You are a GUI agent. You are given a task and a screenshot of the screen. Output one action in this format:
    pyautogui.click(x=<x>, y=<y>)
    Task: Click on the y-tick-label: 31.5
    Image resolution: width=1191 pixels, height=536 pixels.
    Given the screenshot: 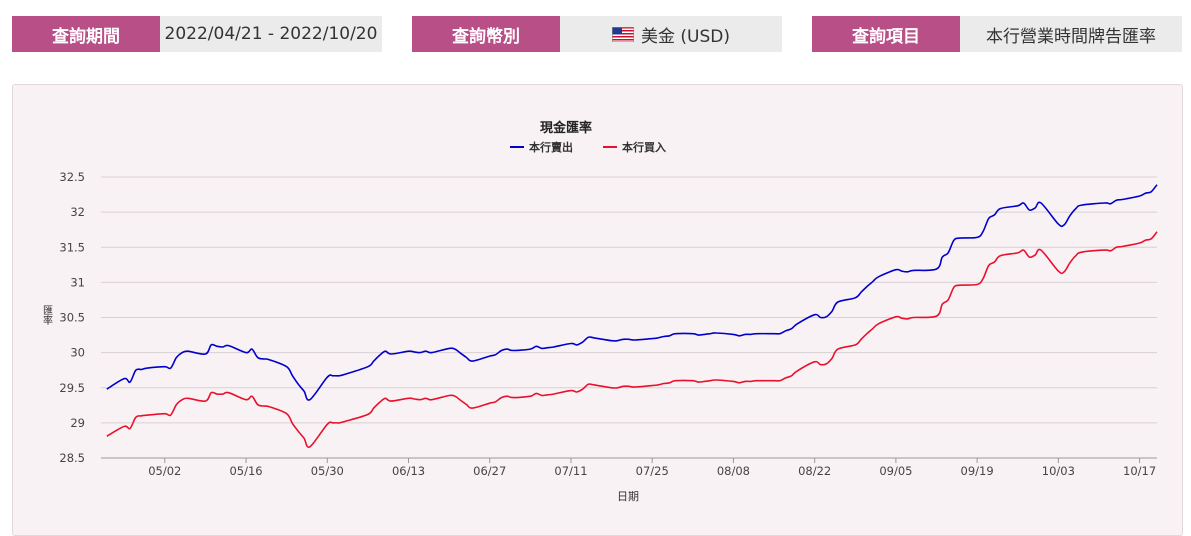 What is the action you would take?
    pyautogui.click(x=72, y=247)
    